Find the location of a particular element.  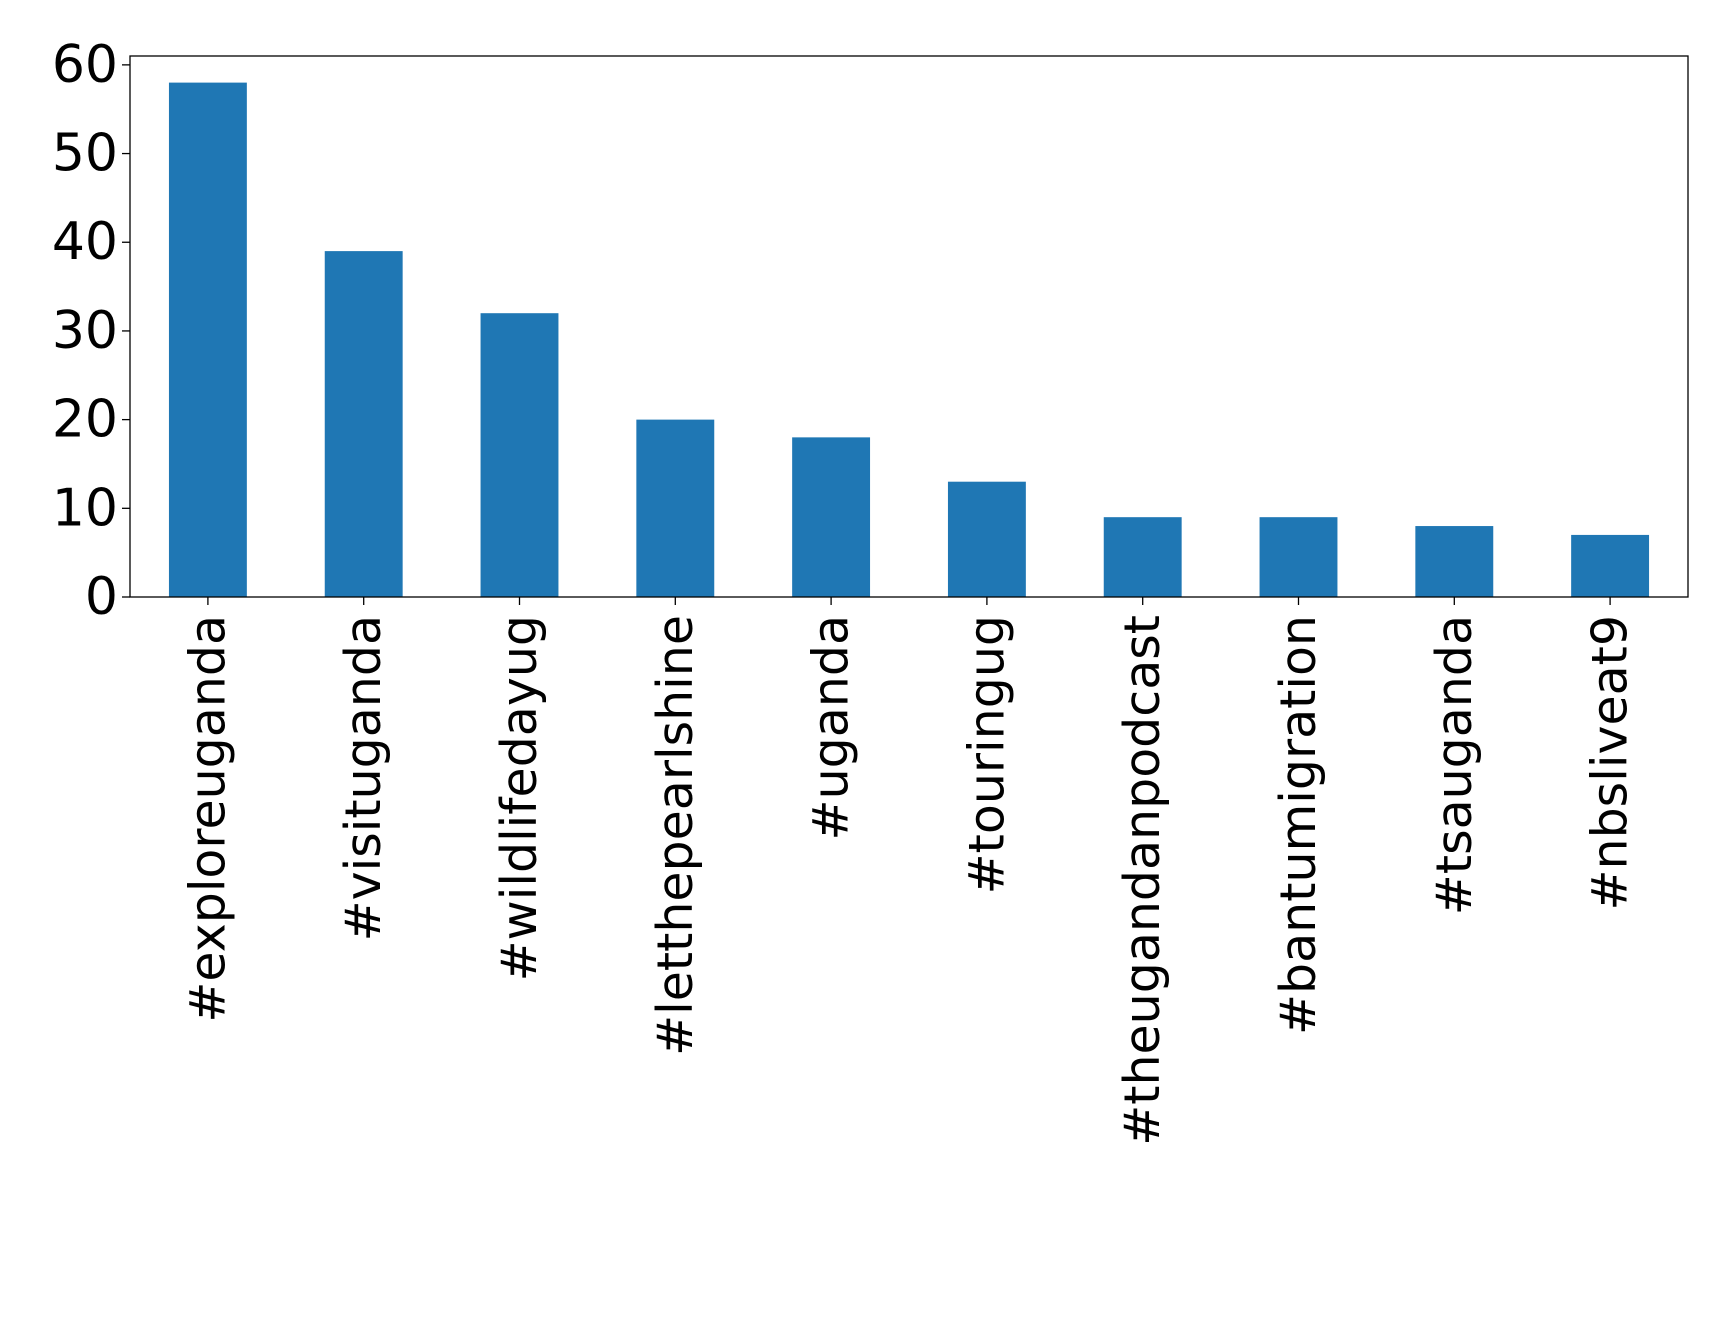

x-tick-label: #letthepearlshine is located at coordinates (675, 835).